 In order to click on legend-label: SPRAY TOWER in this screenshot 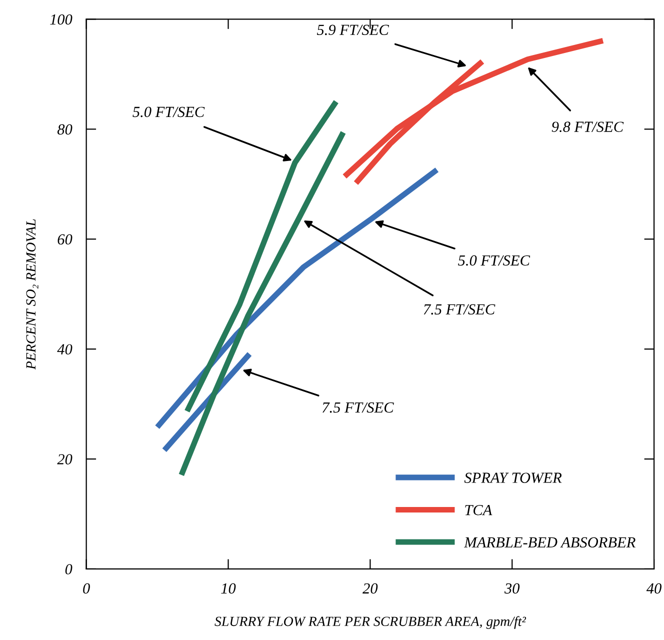, I will do `click(513, 478)`.